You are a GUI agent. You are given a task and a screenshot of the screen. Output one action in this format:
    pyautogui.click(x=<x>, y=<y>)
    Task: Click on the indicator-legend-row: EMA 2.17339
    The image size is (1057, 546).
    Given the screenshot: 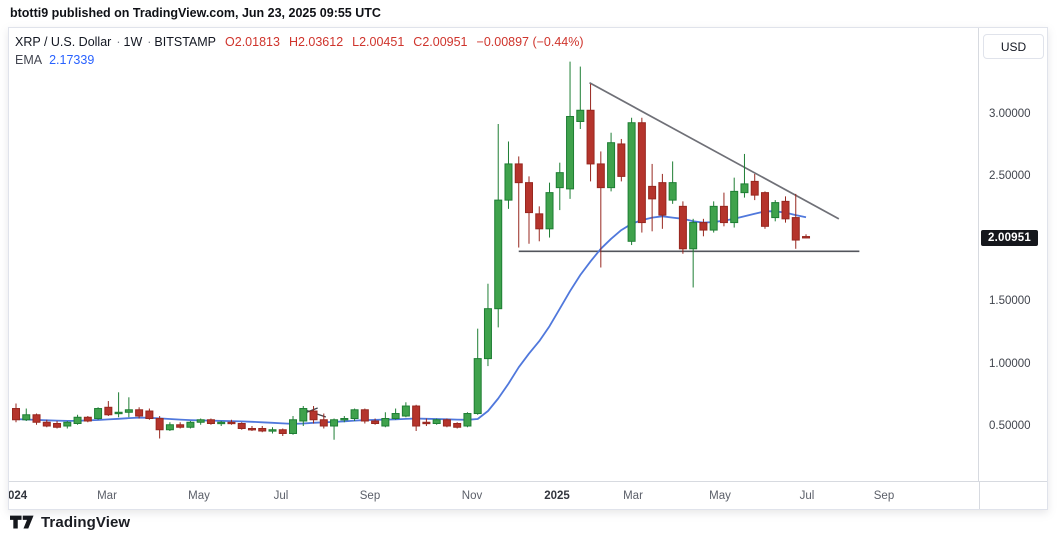 What is the action you would take?
    pyautogui.click(x=301, y=60)
    